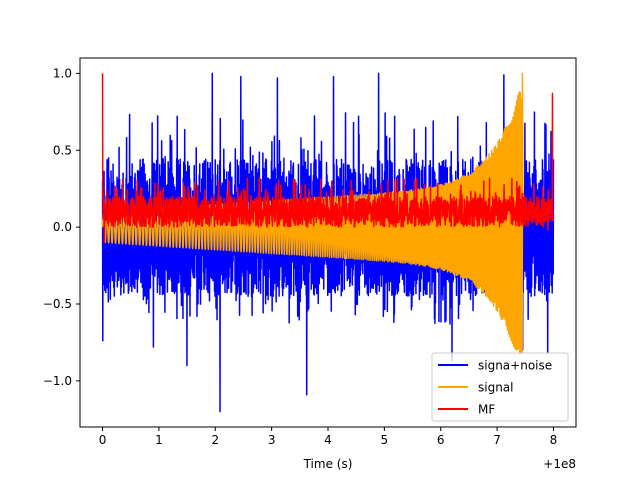 The width and height of the screenshot is (640, 480). What do you see at coordinates (62, 73) in the screenshot?
I see `y-tick-label: 1.0` at bounding box center [62, 73].